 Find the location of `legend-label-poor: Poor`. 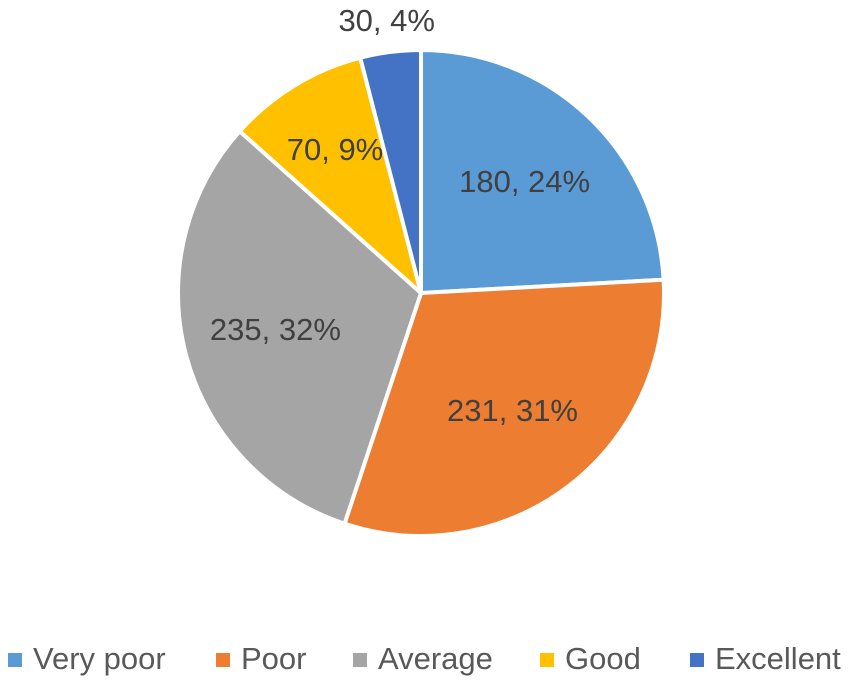

legend-label-poor: Poor is located at coordinates (273, 658).